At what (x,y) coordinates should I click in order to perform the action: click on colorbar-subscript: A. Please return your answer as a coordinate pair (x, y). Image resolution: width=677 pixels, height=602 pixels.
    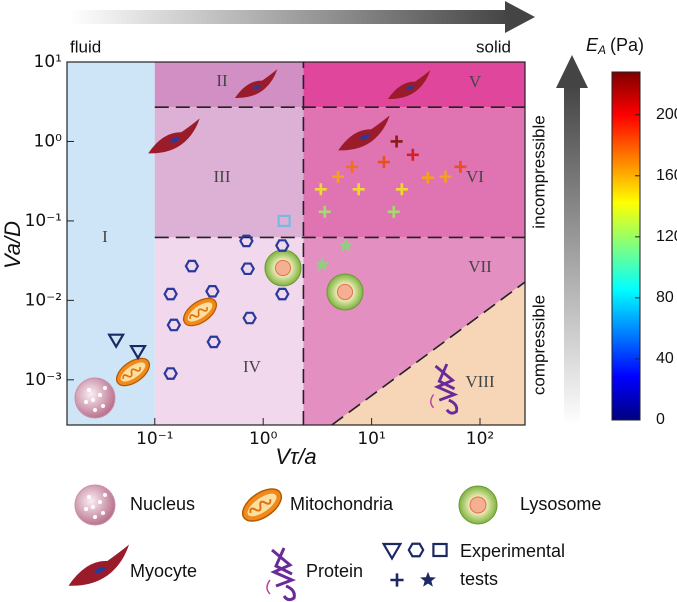
    Looking at the image, I should click on (601, 50).